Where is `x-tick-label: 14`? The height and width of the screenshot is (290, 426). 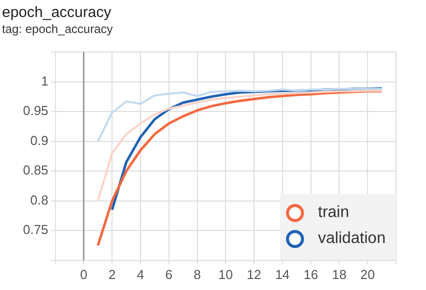
x-tick-label: 14 is located at coordinates (282, 274).